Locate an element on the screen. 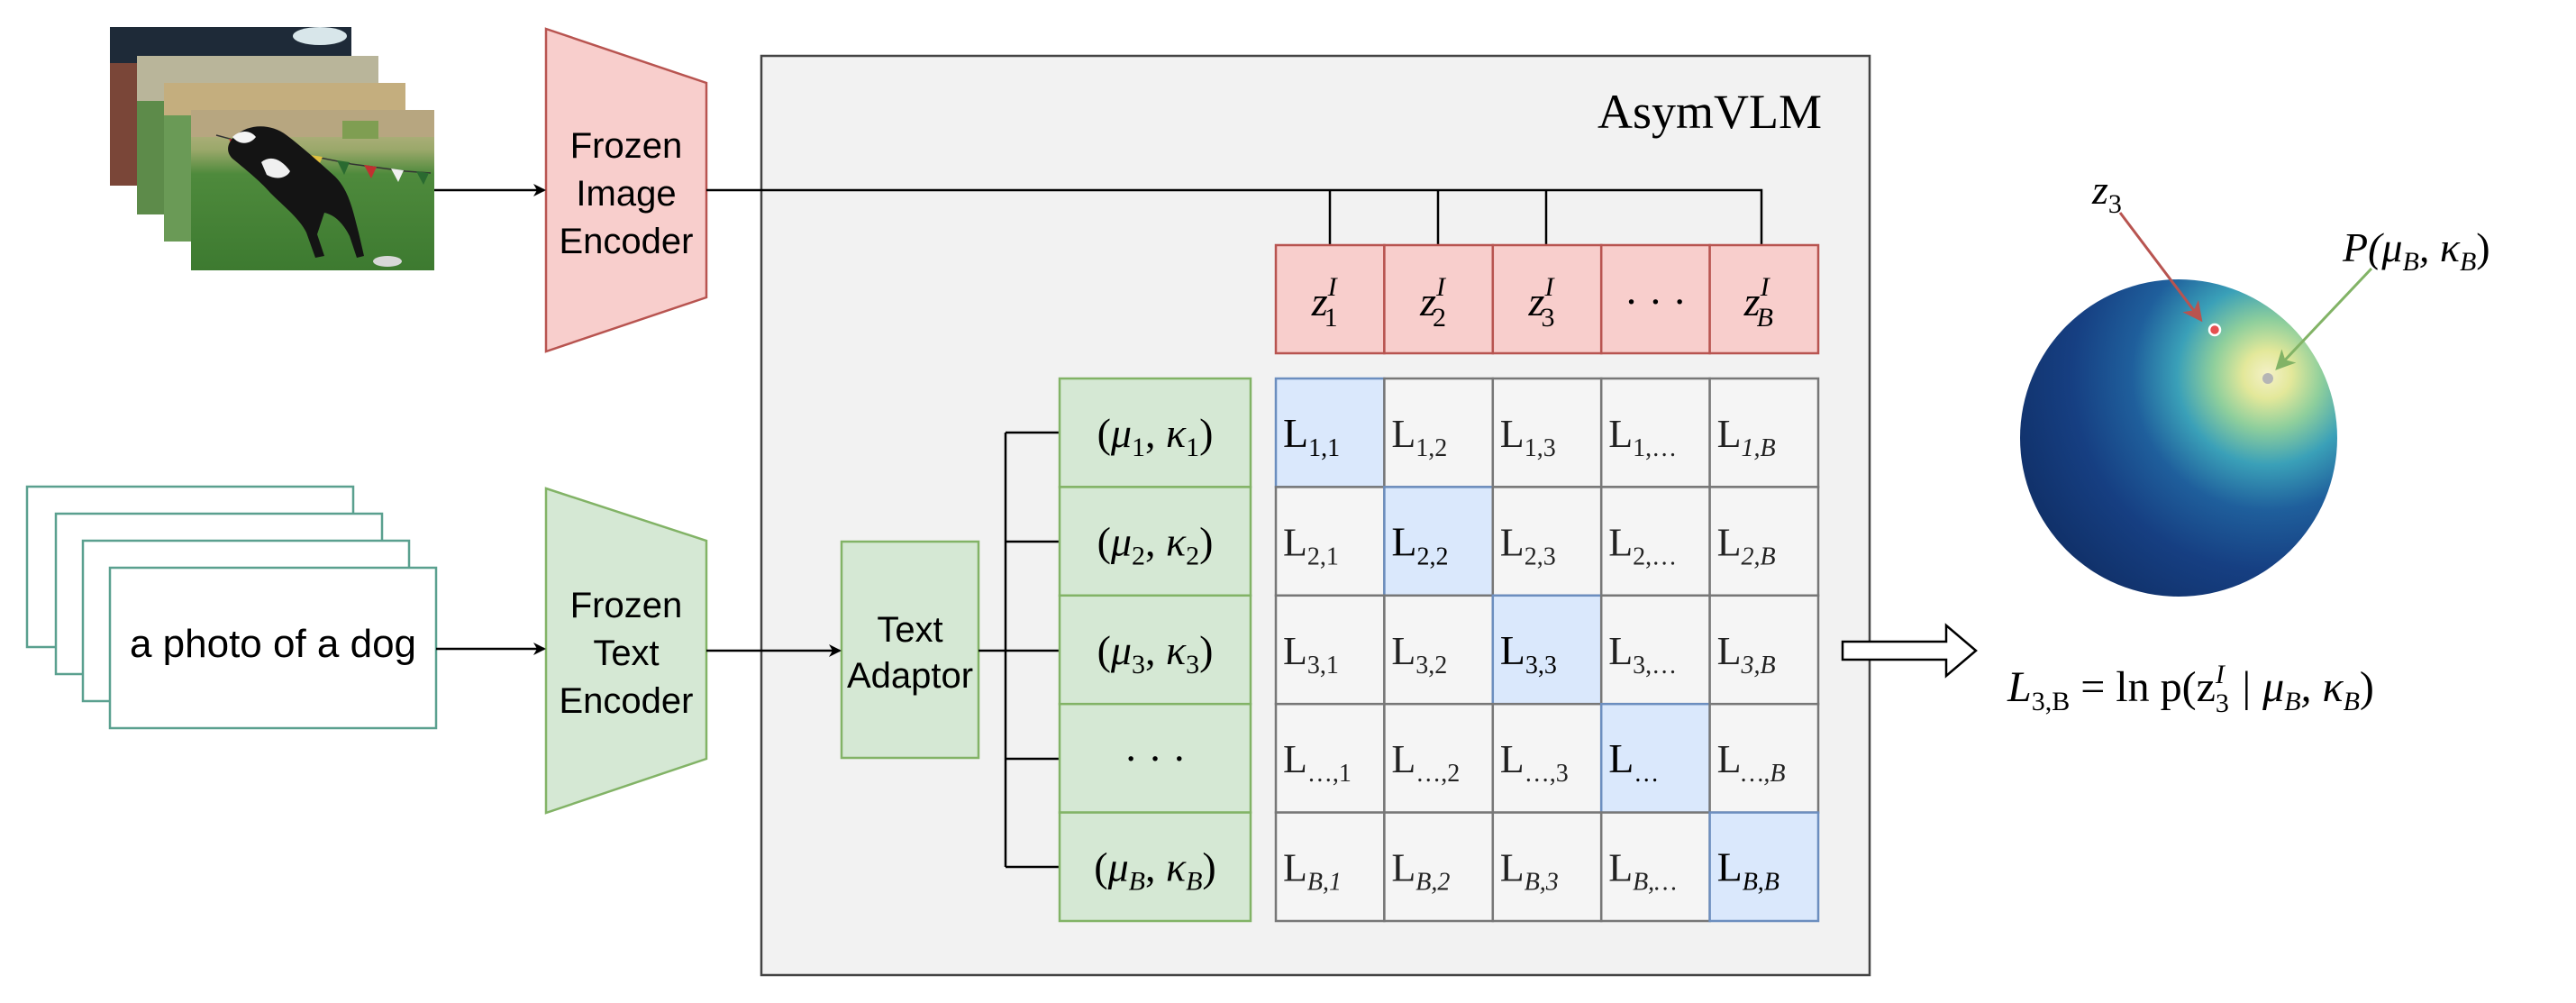  text-adaptor-label-2: Adaptor is located at coordinates (910, 676).